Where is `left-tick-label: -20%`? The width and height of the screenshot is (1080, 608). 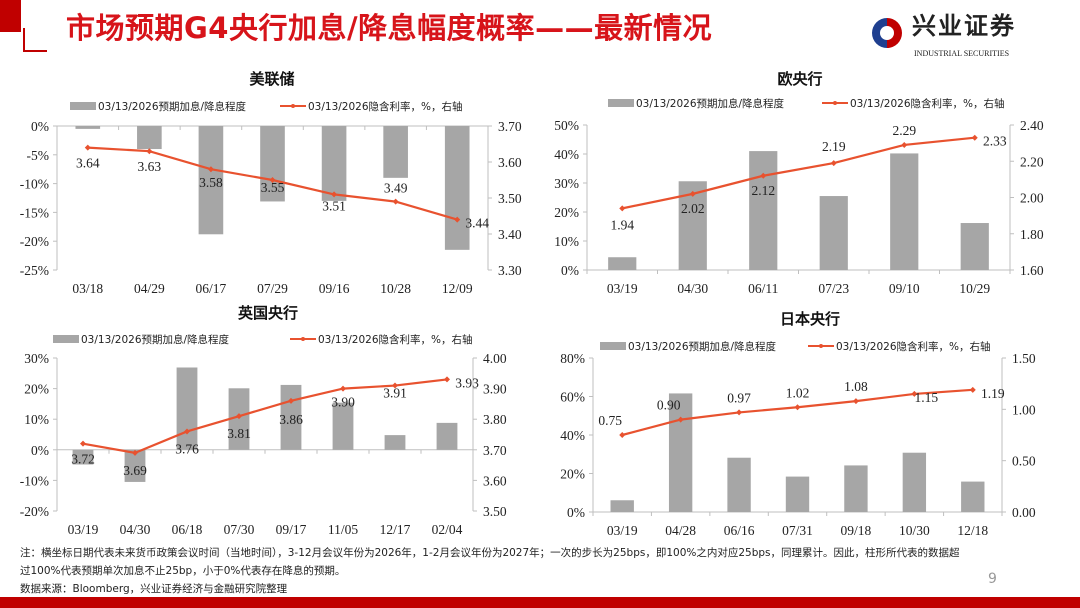
left-tick-label: -20% is located at coordinates (34, 511).